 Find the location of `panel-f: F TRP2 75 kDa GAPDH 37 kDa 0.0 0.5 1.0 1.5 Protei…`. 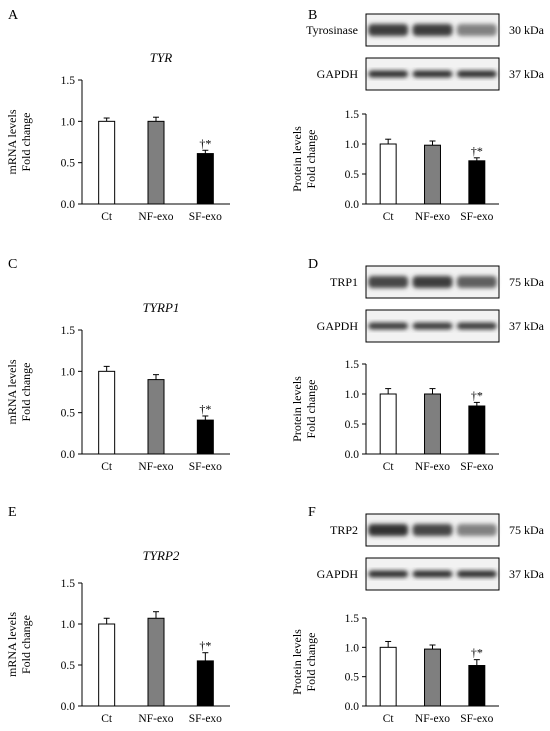

panel-f: F TRP2 75 kDa GAPDH 37 kDa 0.0 0.5 1.0 1.5 Protei… is located at coordinates (417, 615).